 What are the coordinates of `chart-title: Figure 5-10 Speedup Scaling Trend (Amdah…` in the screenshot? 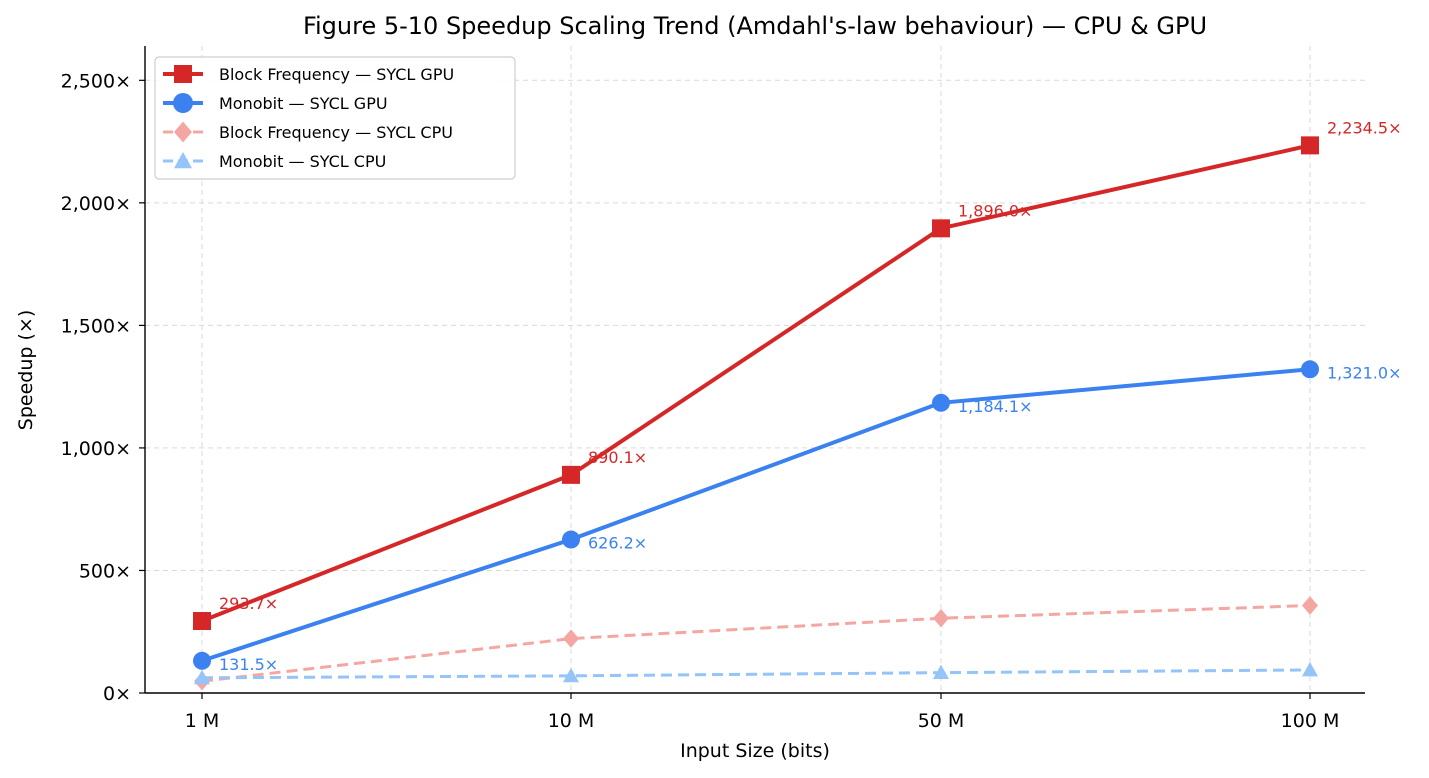 It's located at (755, 26).